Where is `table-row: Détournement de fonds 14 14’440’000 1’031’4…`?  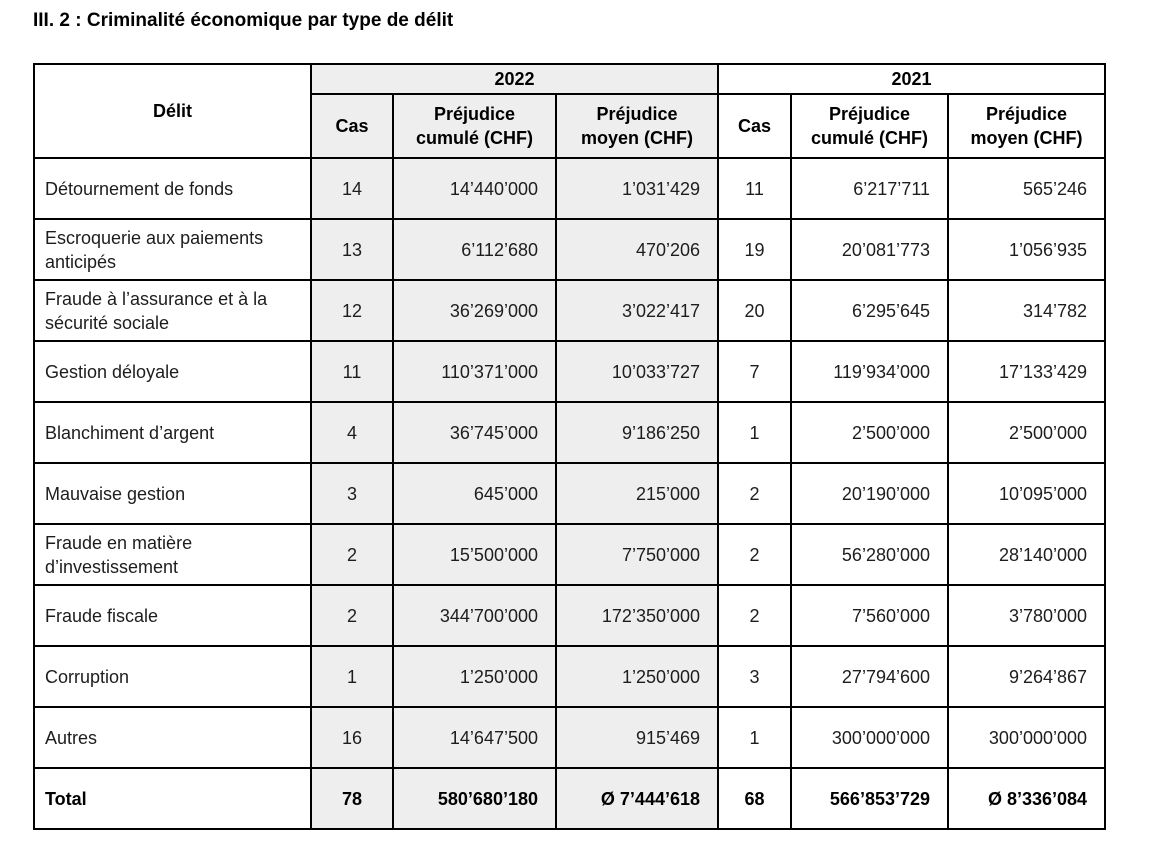
table-row: Détournement de fonds 14 14’440’000 1’031’4… is located at coordinates (570, 188).